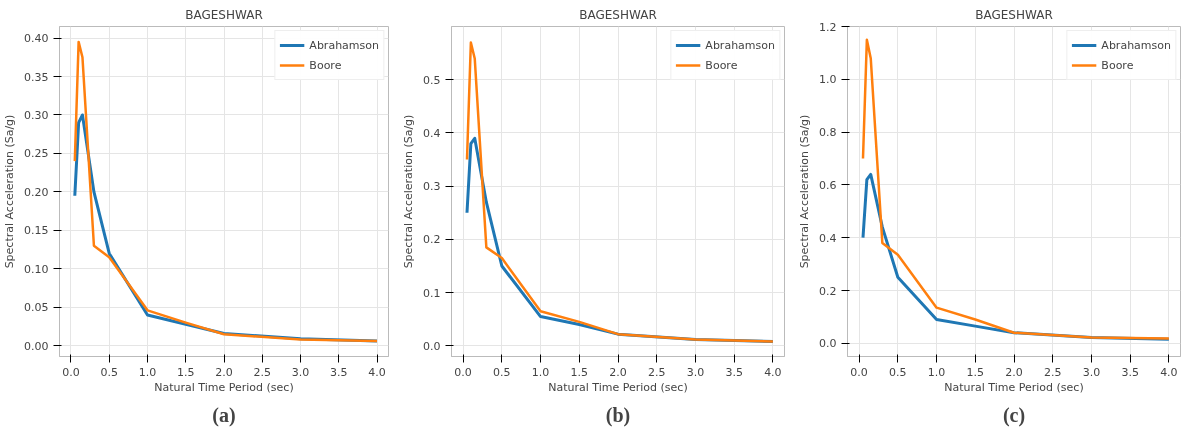 The image size is (1204, 436). I want to click on text: (a), so click(224, 415).